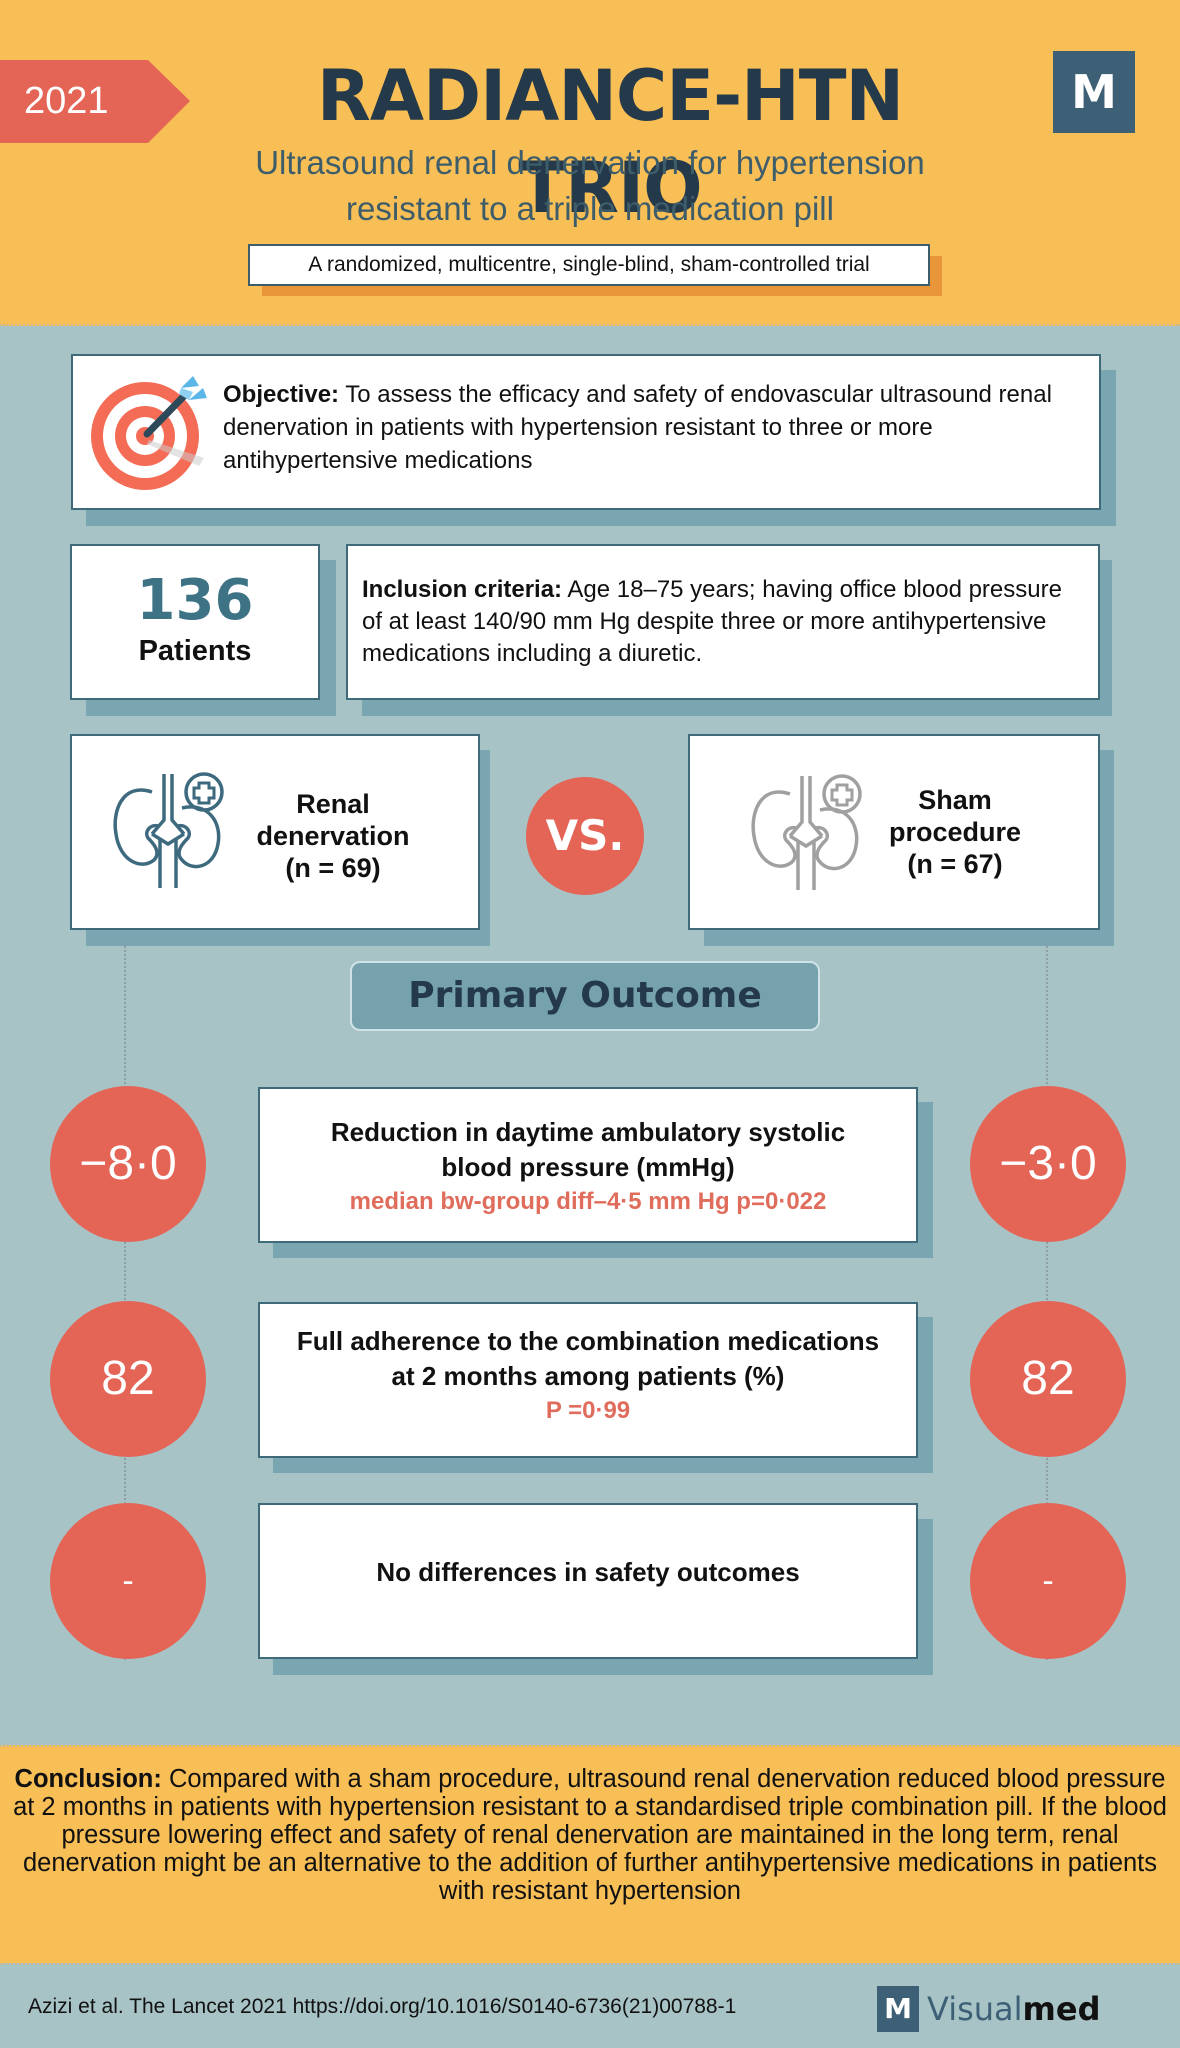 This screenshot has height=2048, width=1180. I want to click on outcome-1-line2: blood pressure (mmHg), so click(588, 1167).